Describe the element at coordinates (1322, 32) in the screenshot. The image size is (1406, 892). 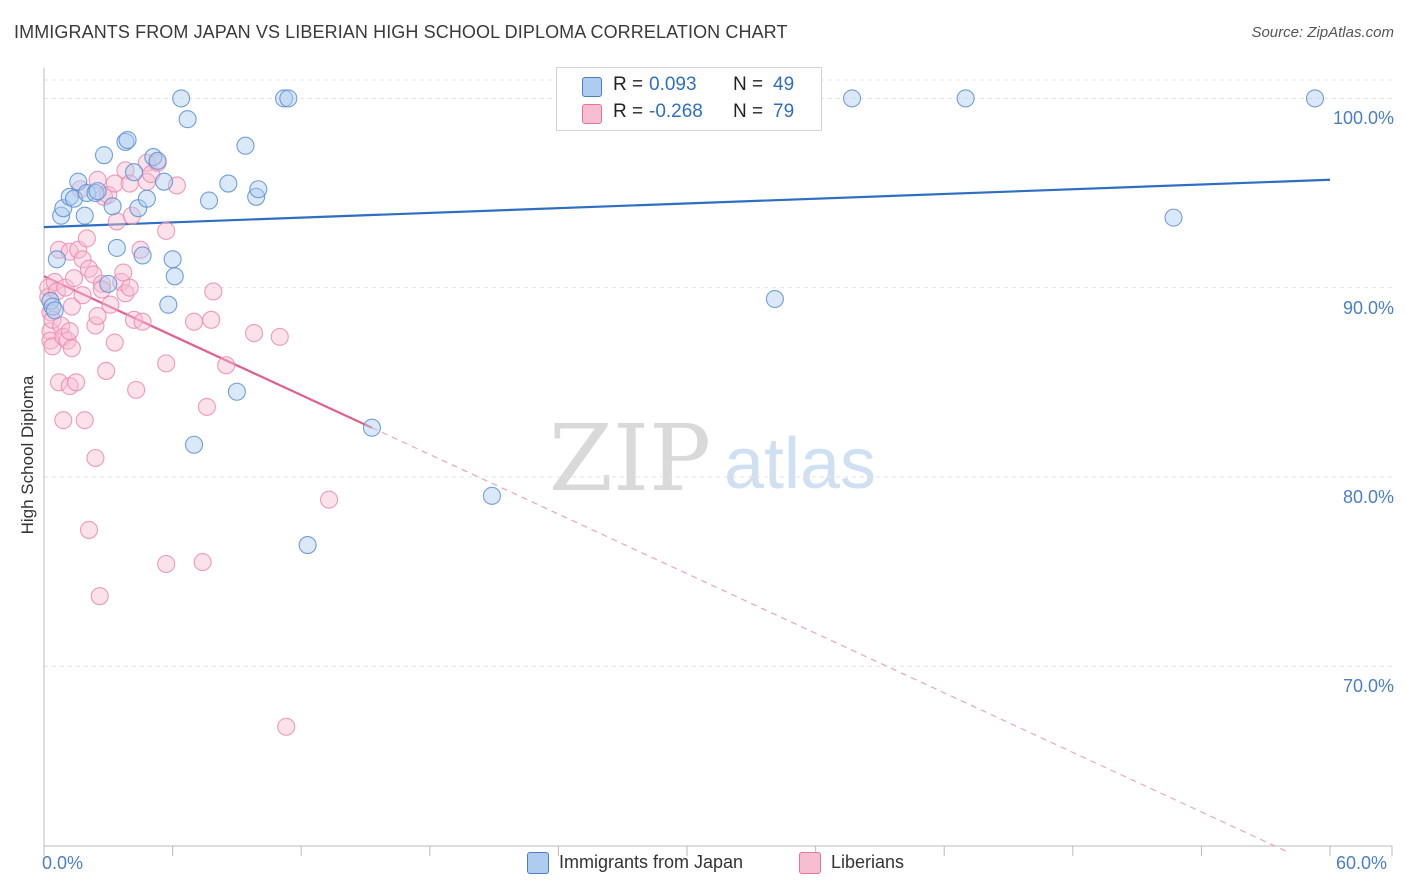
I see `chart-source: Source: ZipAtlas.com` at that location.